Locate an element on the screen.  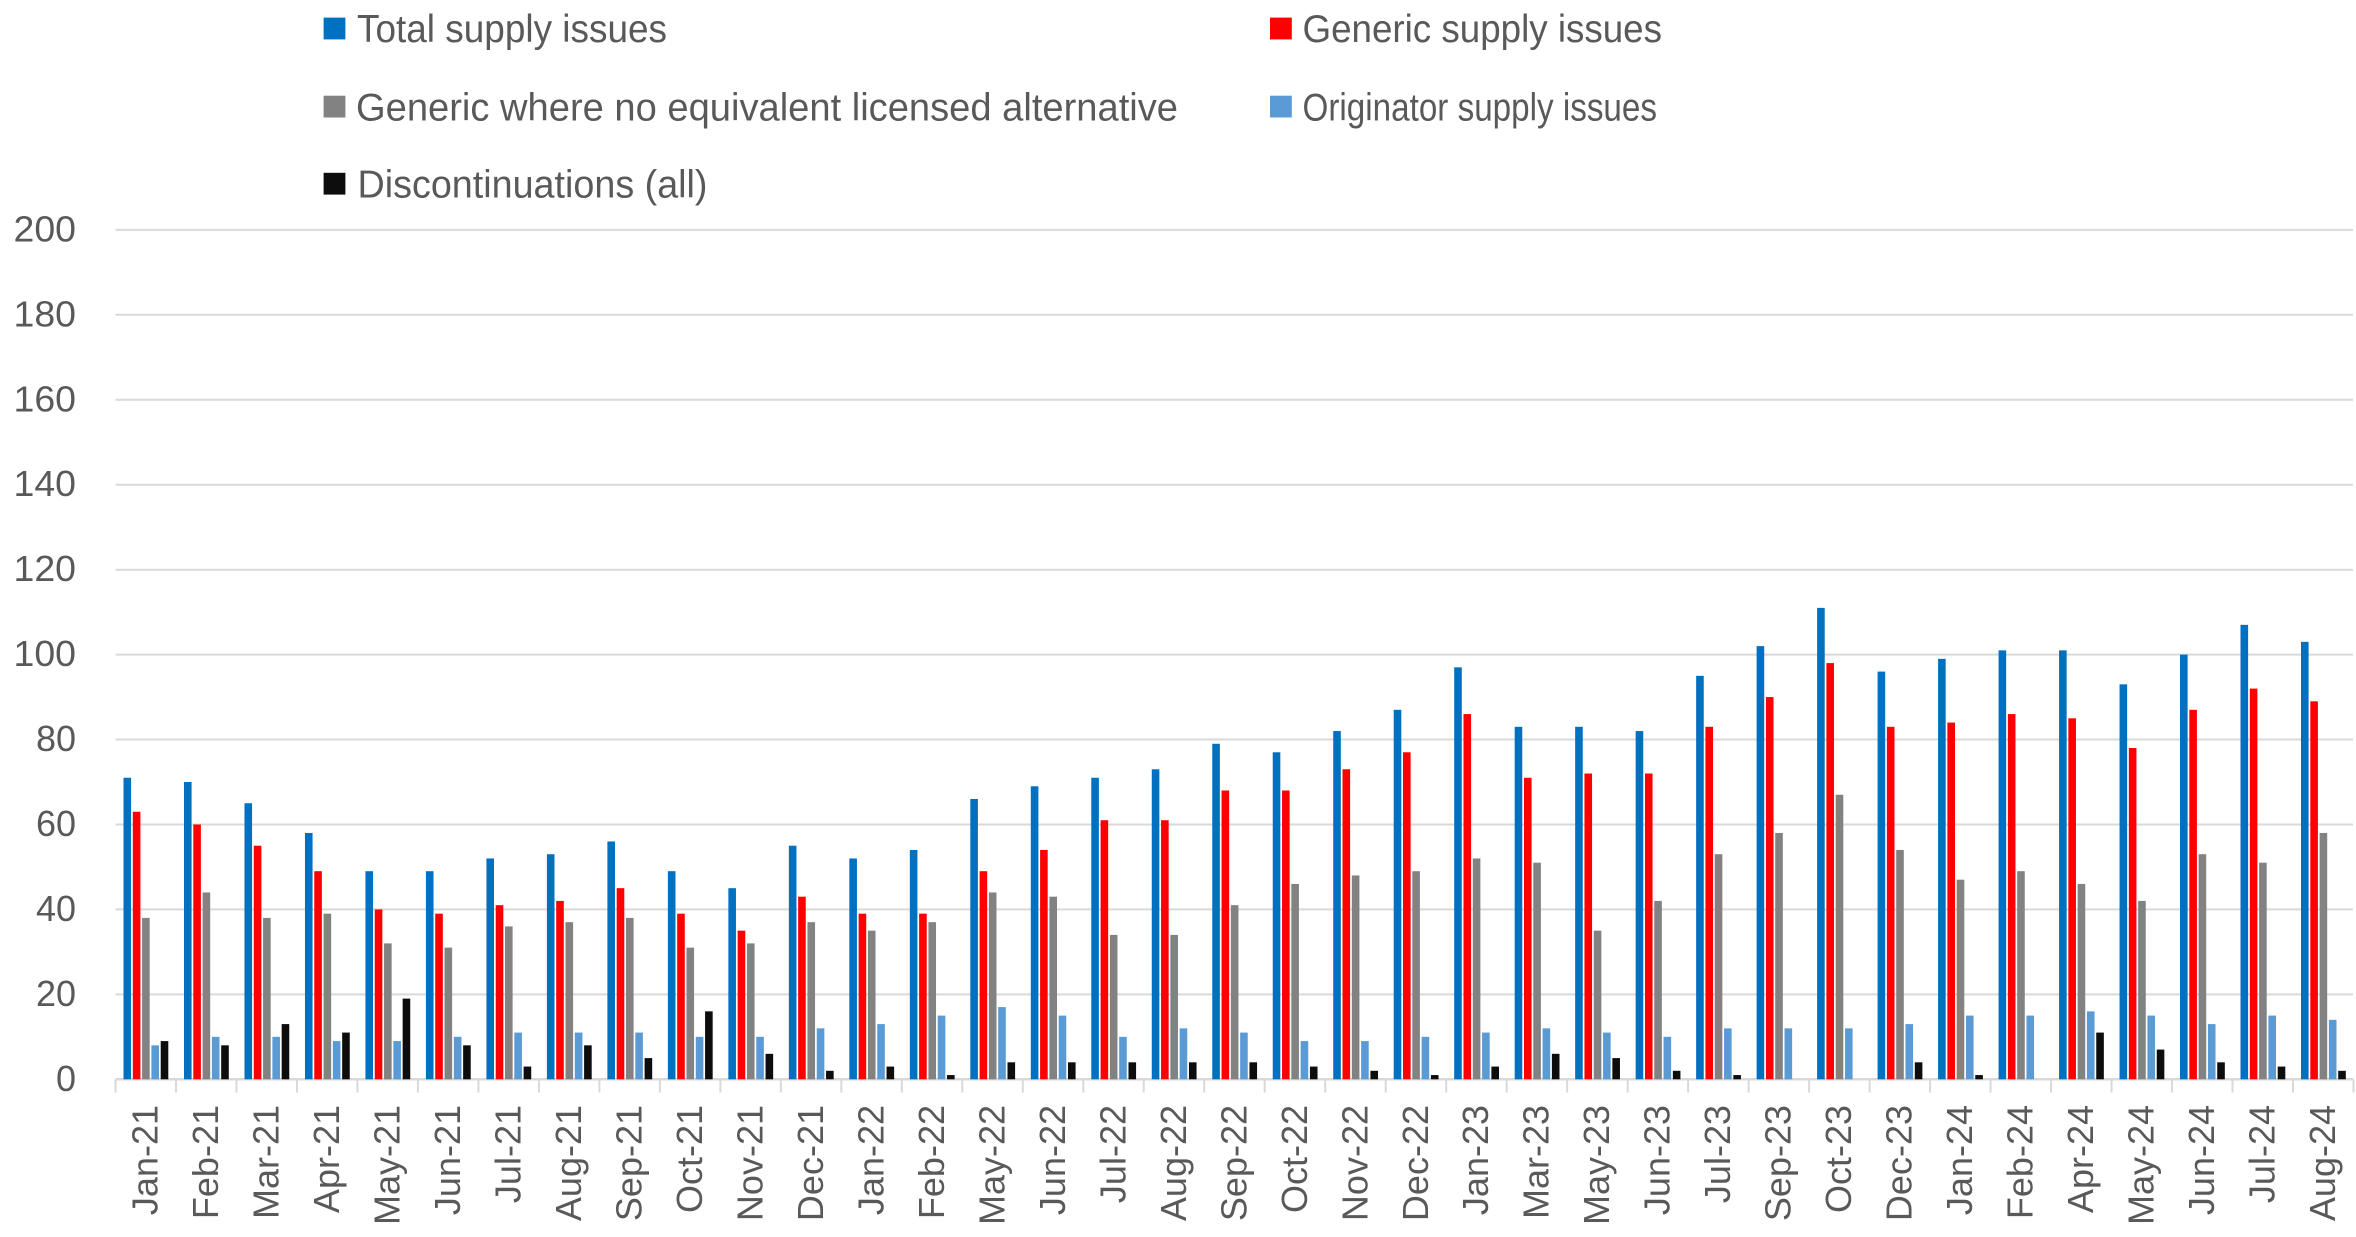
svg-text: May-22 is located at coordinates (991, 1165).